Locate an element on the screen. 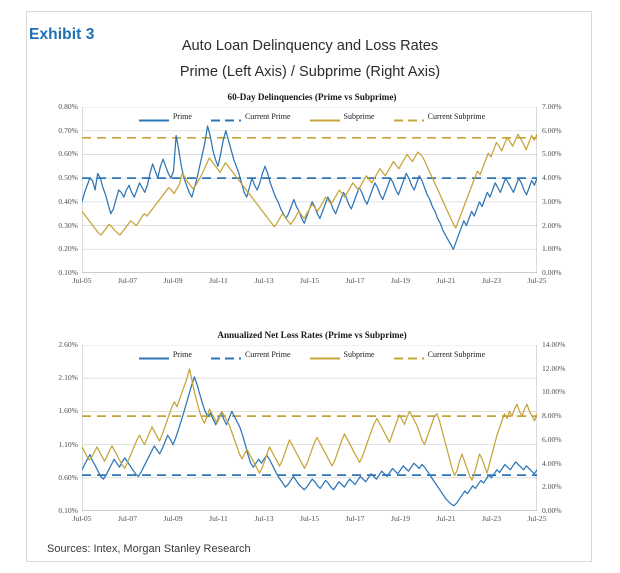  exhibit-label: Exhibit 3 is located at coordinates (62, 34).